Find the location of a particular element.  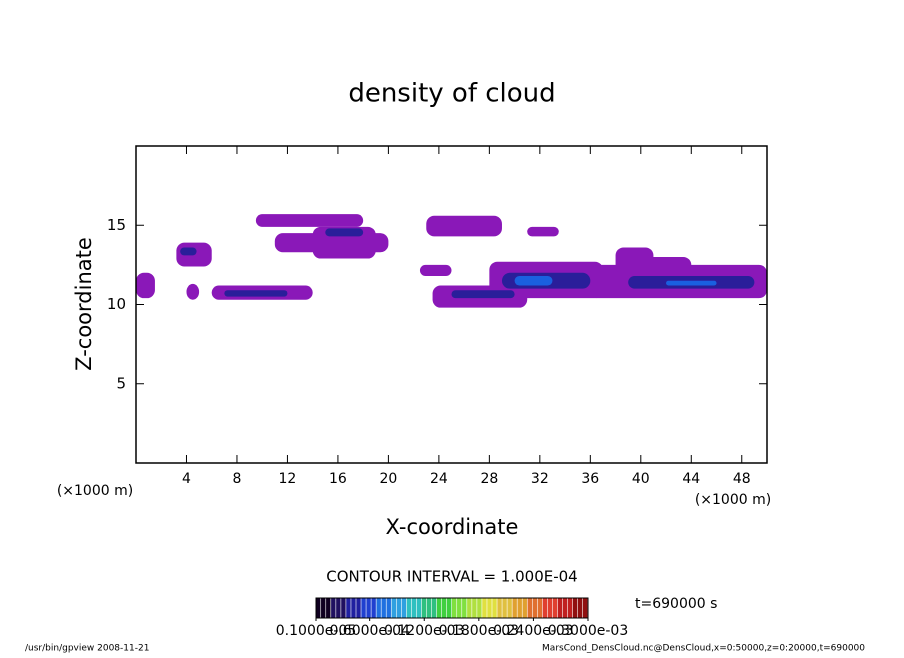

y-axis-label: Z-coordinate is located at coordinates (84, 304).